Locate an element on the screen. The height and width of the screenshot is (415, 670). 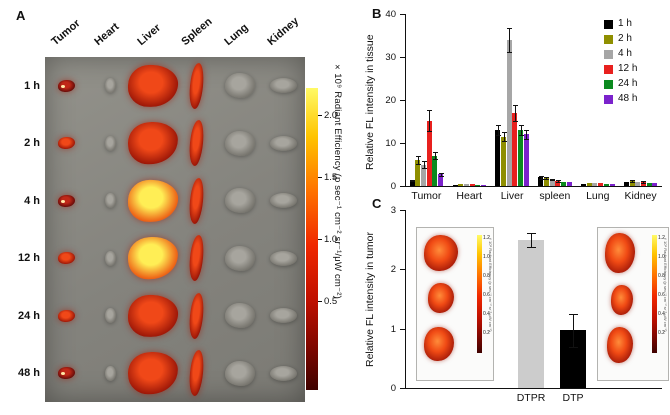
radiant-efficiency-colorbar is located at coordinates (312, 239).